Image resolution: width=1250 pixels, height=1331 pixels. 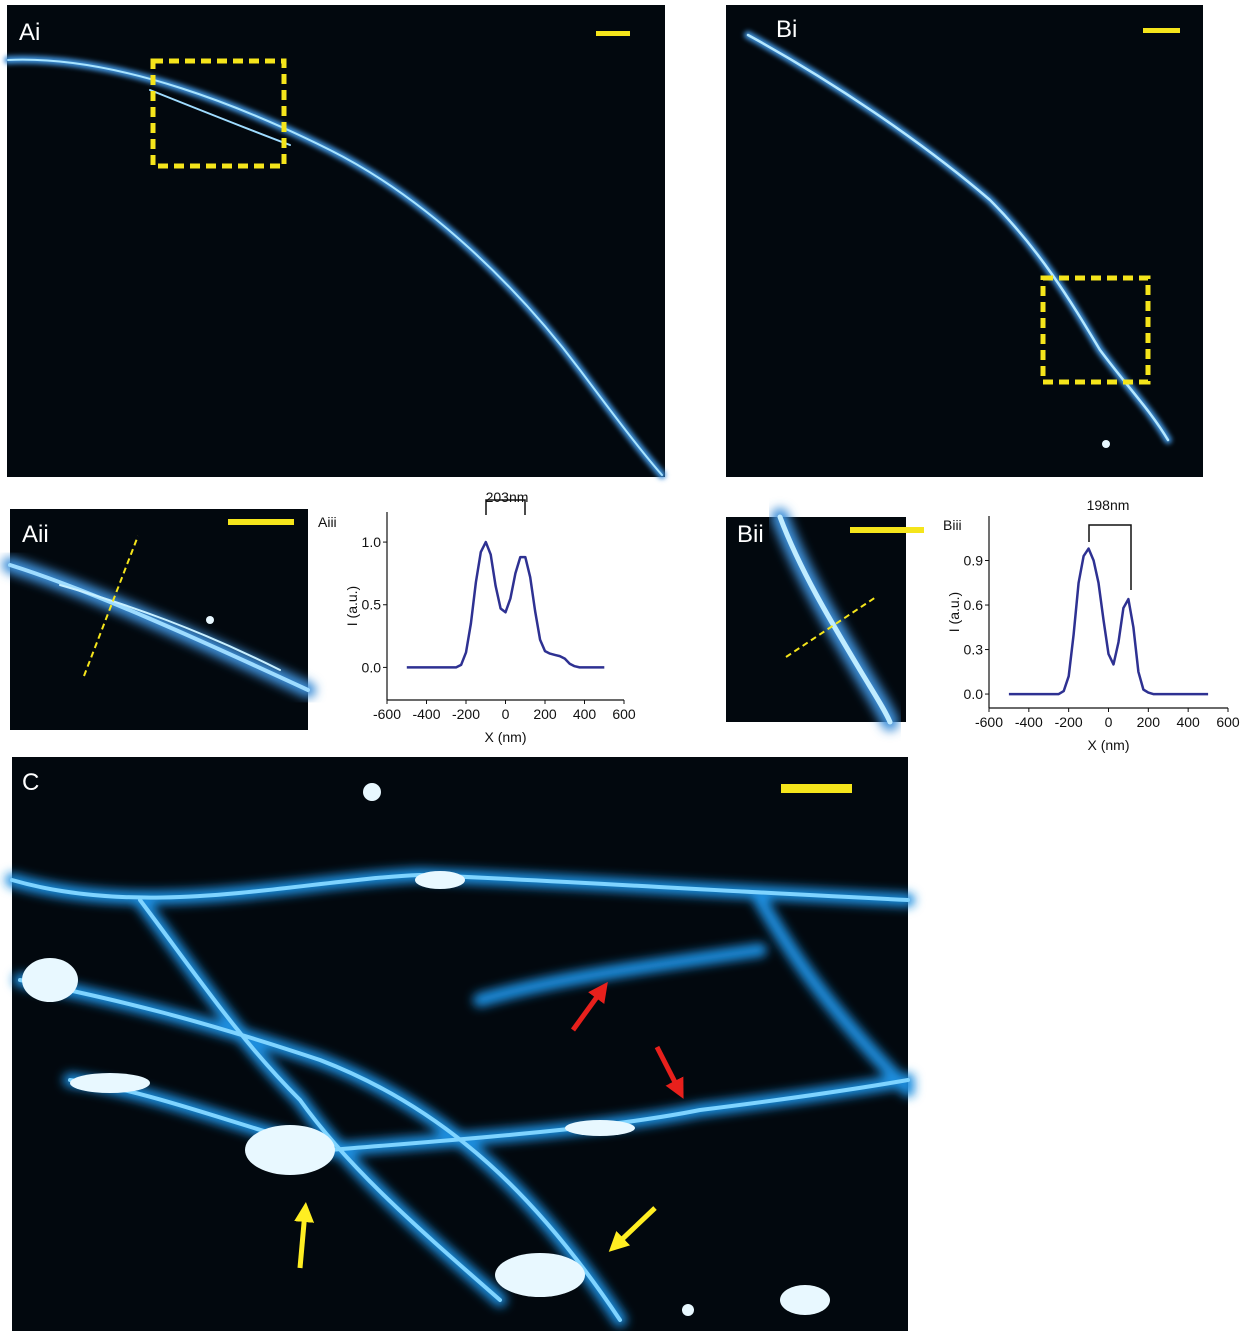 I want to click on panel-label: Bi, so click(x=786, y=29).